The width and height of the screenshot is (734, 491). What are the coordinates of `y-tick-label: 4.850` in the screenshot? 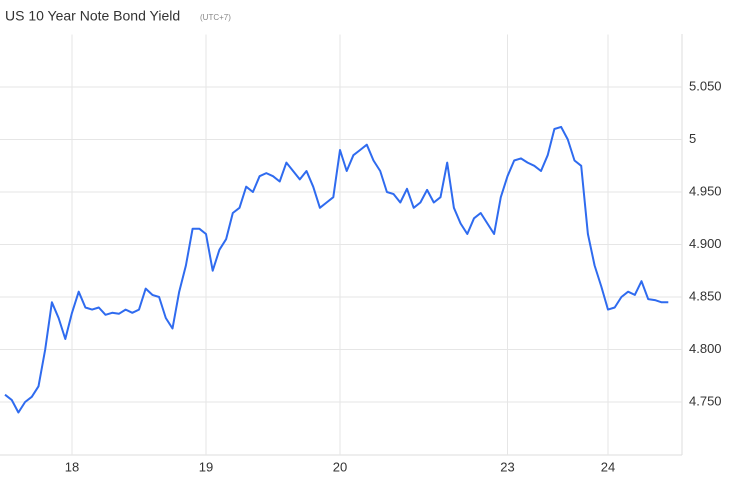 It's located at (705, 295).